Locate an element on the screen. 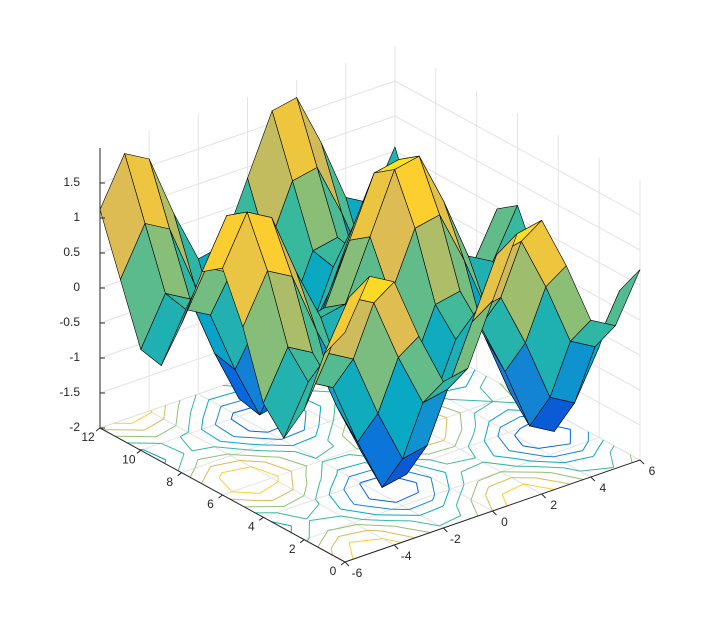 The width and height of the screenshot is (716, 625). y-tick-label: 2 is located at coordinates (292, 549).